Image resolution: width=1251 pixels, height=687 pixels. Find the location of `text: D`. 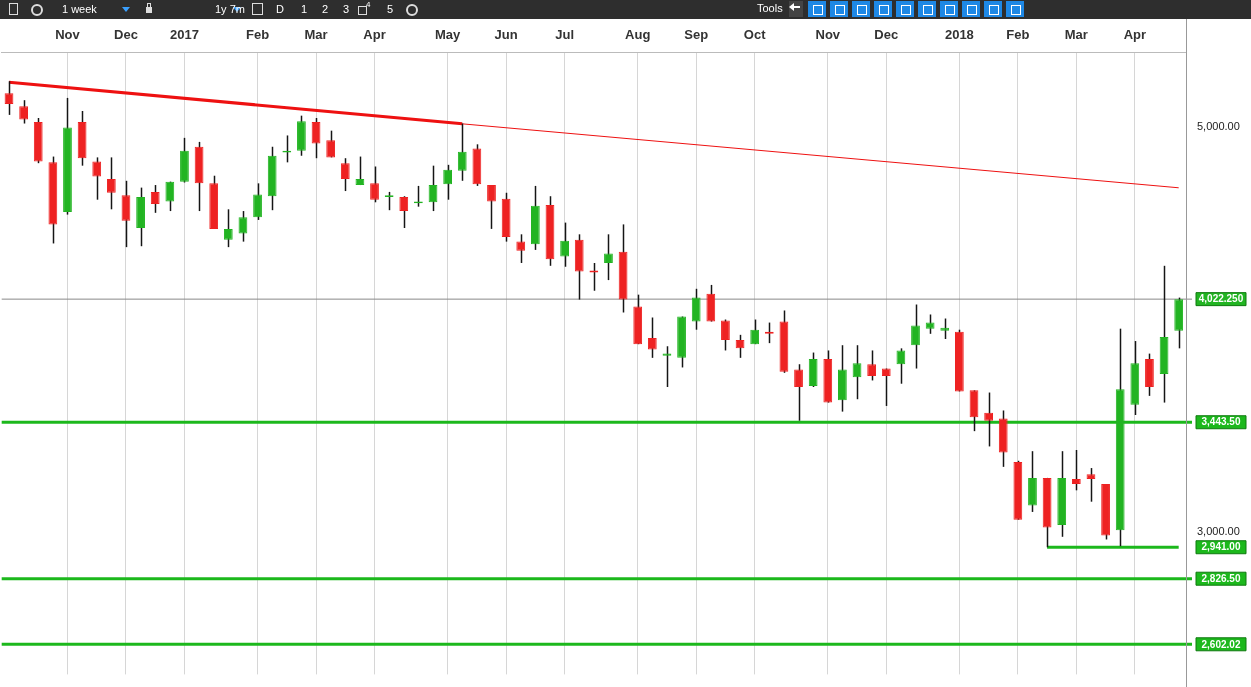

text: D is located at coordinates (280, 9).